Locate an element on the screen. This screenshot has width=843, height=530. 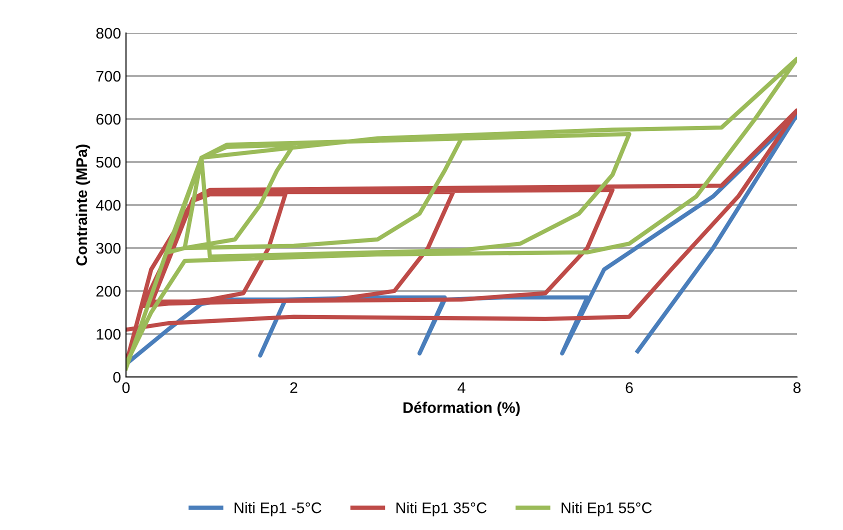
y-tick-label: 800 is located at coordinates (108, 33).